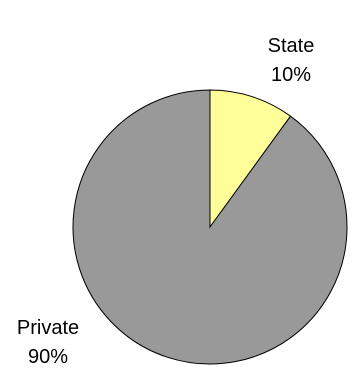 The height and width of the screenshot is (382, 352). I want to click on slice-label-state-name: State, so click(291, 46).